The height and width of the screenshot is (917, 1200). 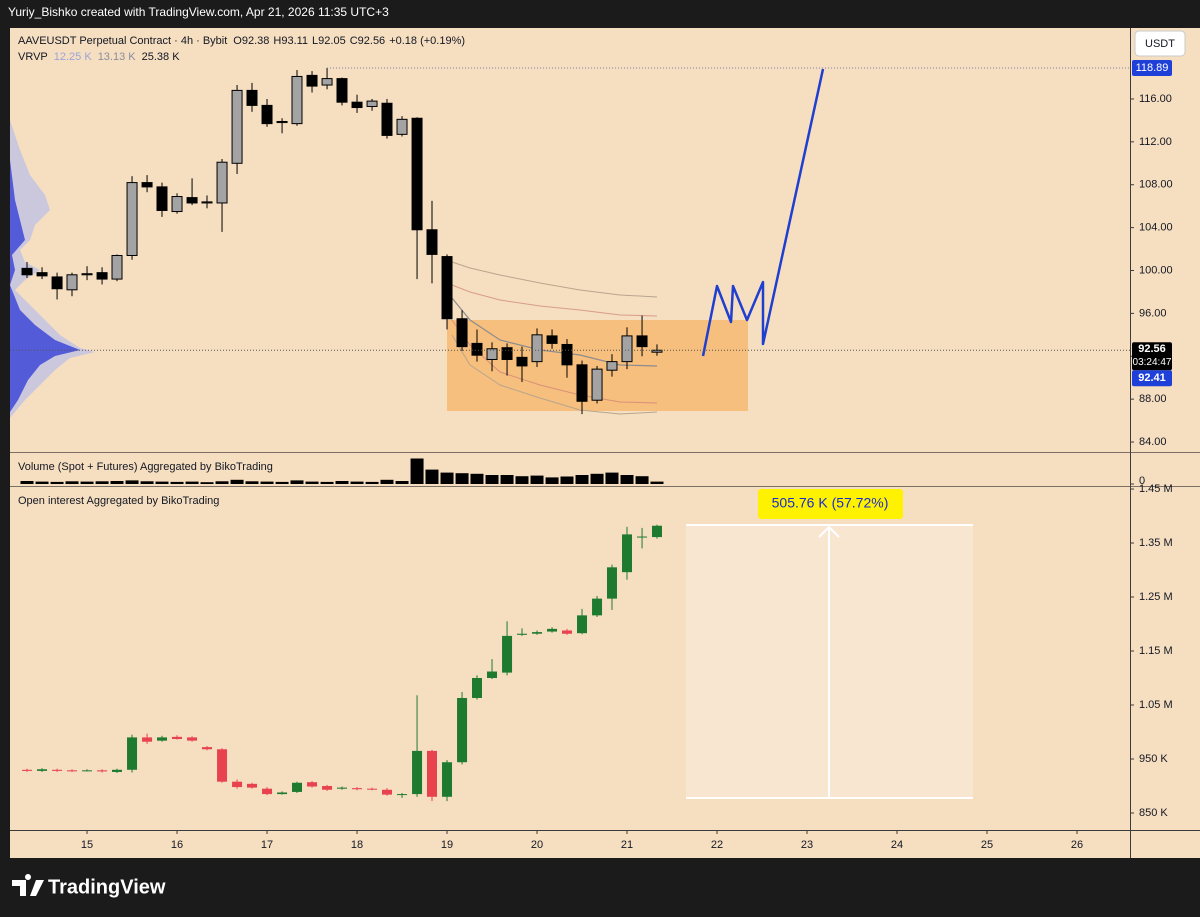 What do you see at coordinates (1142, 481) in the screenshot?
I see `y-tick-label: 0` at bounding box center [1142, 481].